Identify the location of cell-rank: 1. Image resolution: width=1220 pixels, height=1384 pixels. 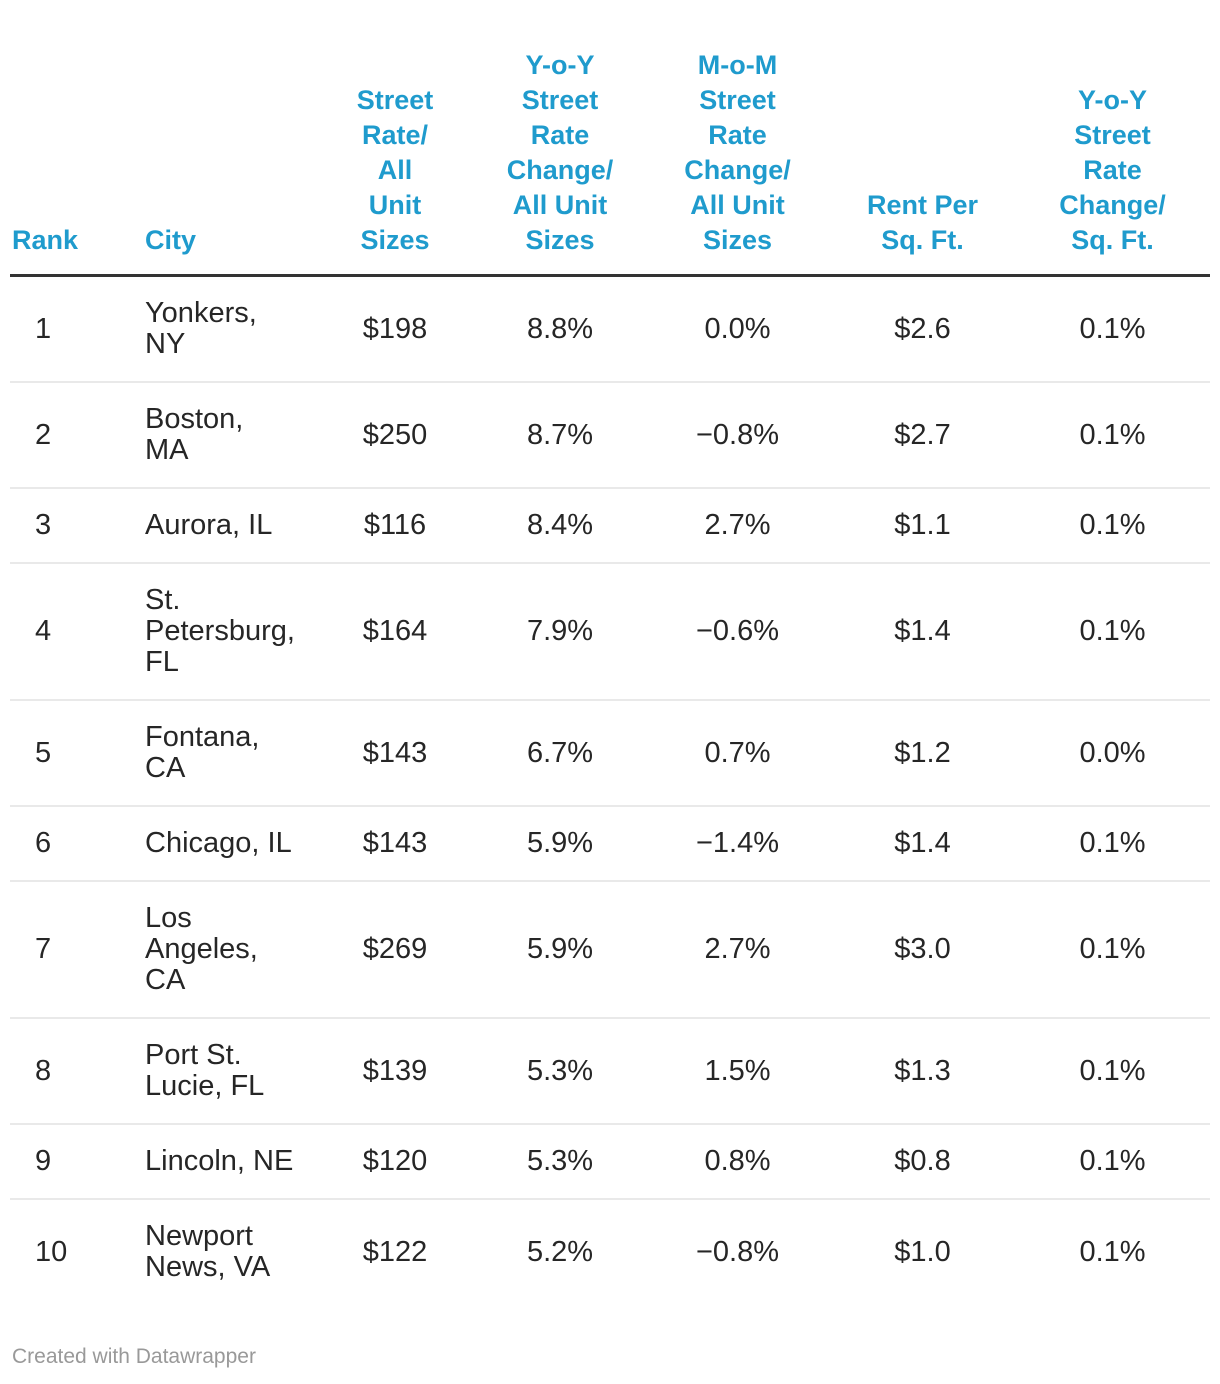
(43, 328).